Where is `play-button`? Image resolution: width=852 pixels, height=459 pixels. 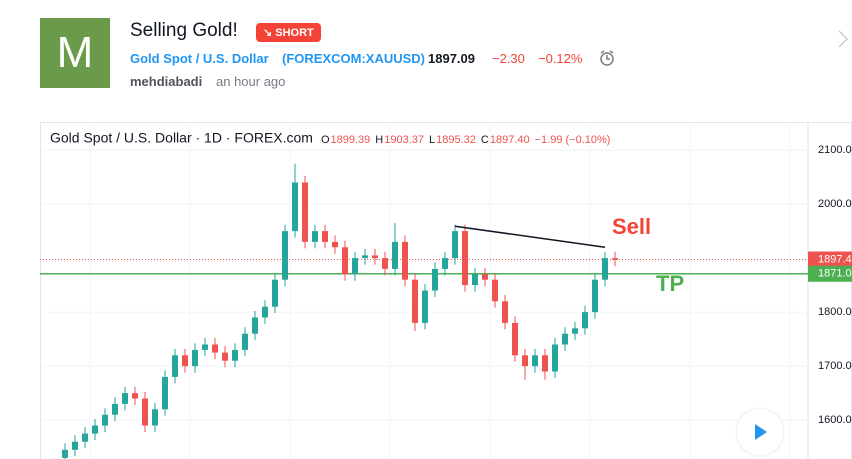 play-button is located at coordinates (760, 432).